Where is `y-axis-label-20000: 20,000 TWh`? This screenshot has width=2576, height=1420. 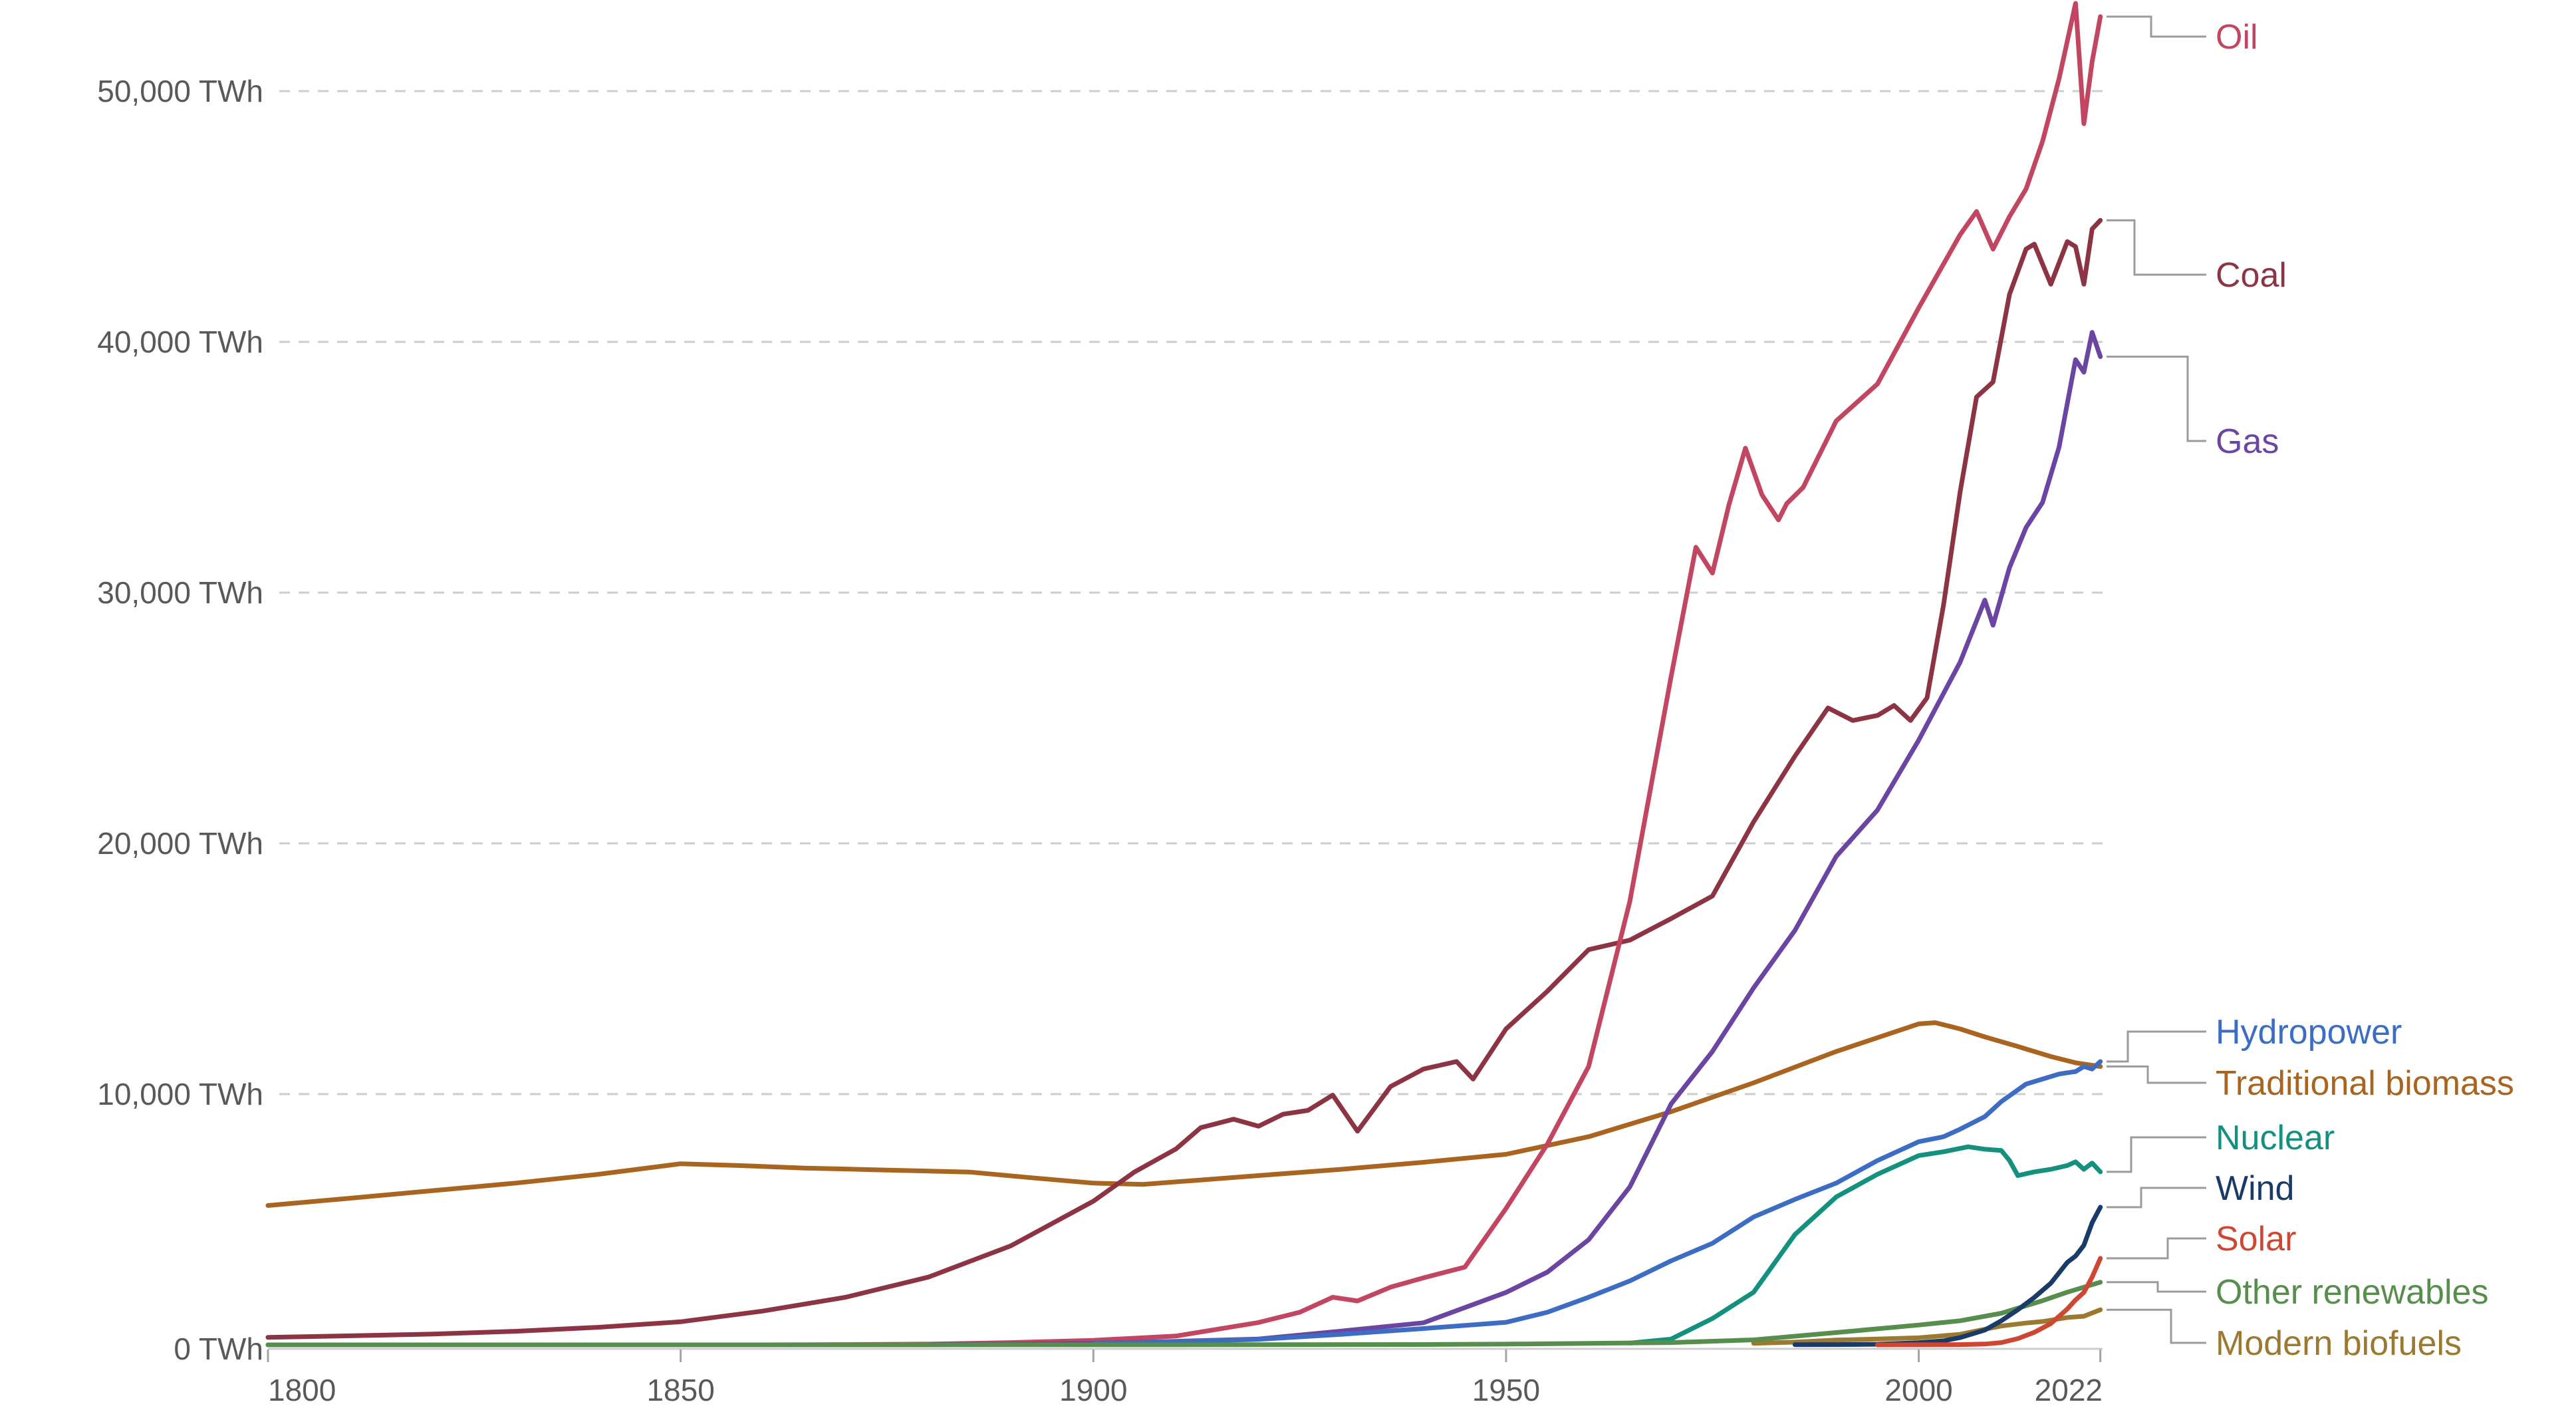 y-axis-label-20000: 20,000 TWh is located at coordinates (180, 844).